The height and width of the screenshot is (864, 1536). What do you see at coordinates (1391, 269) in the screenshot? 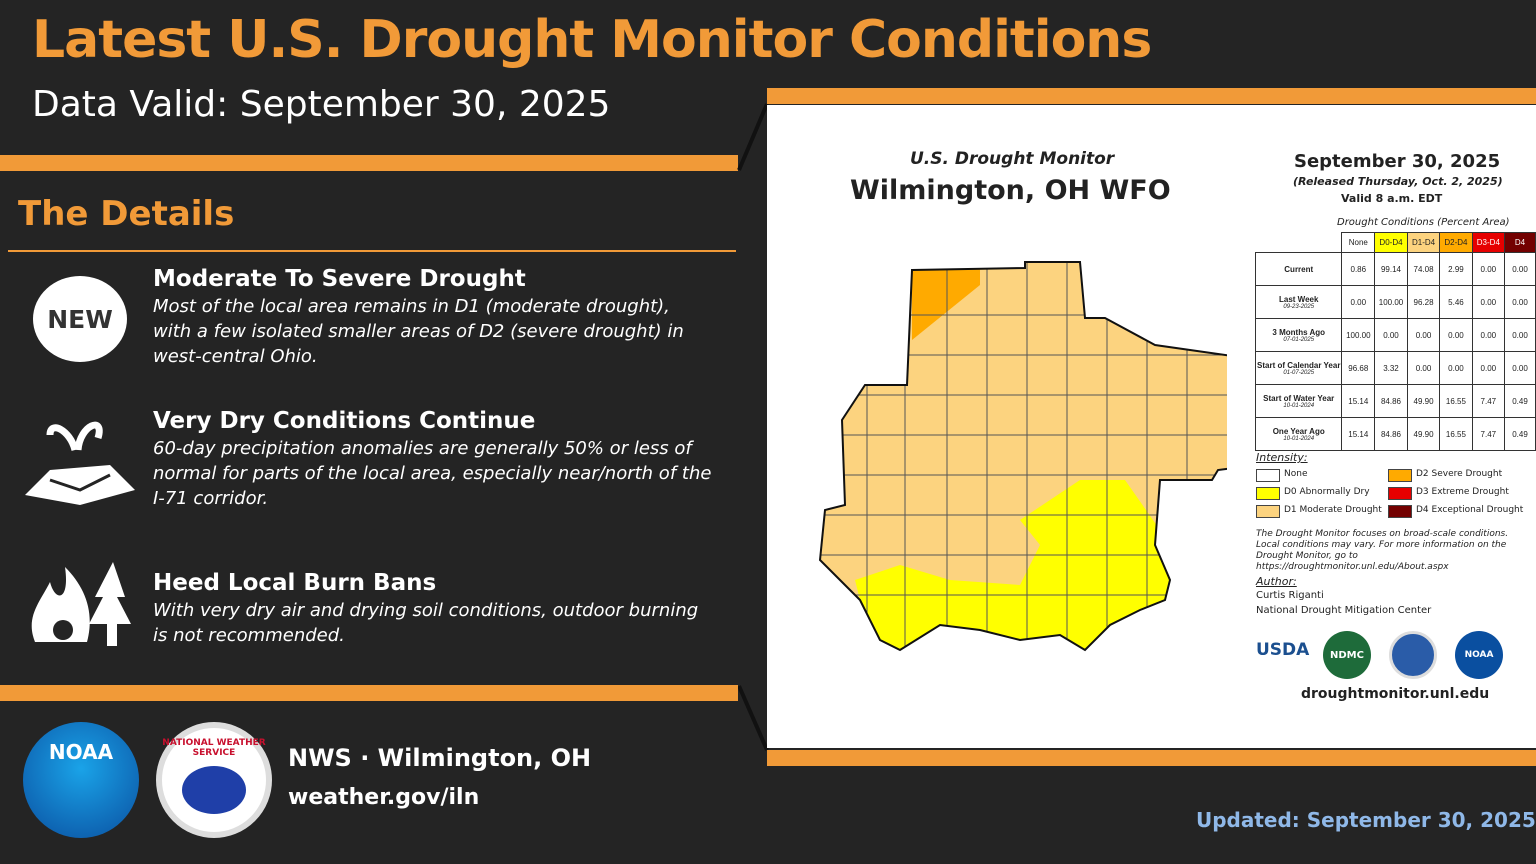
I see `cell: 99.14` at bounding box center [1391, 269].